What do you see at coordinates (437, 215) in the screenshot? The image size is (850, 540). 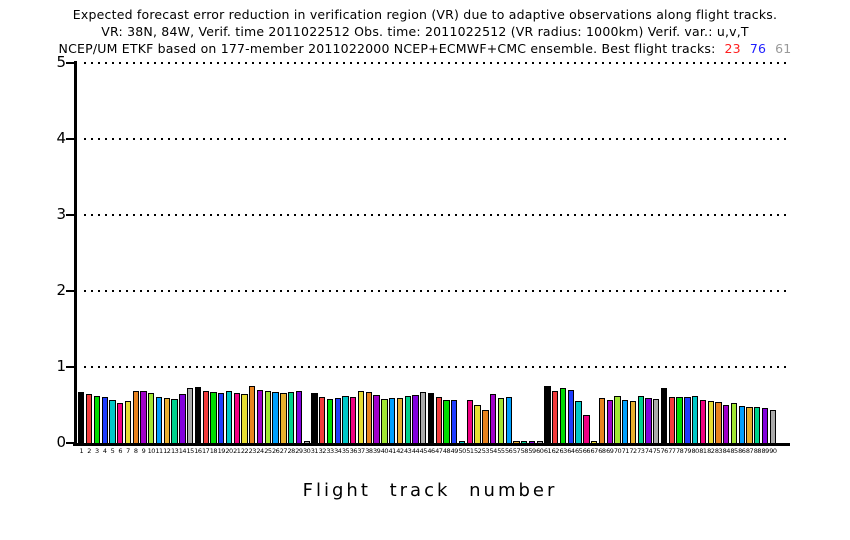 I see `gridline-y3` at bounding box center [437, 215].